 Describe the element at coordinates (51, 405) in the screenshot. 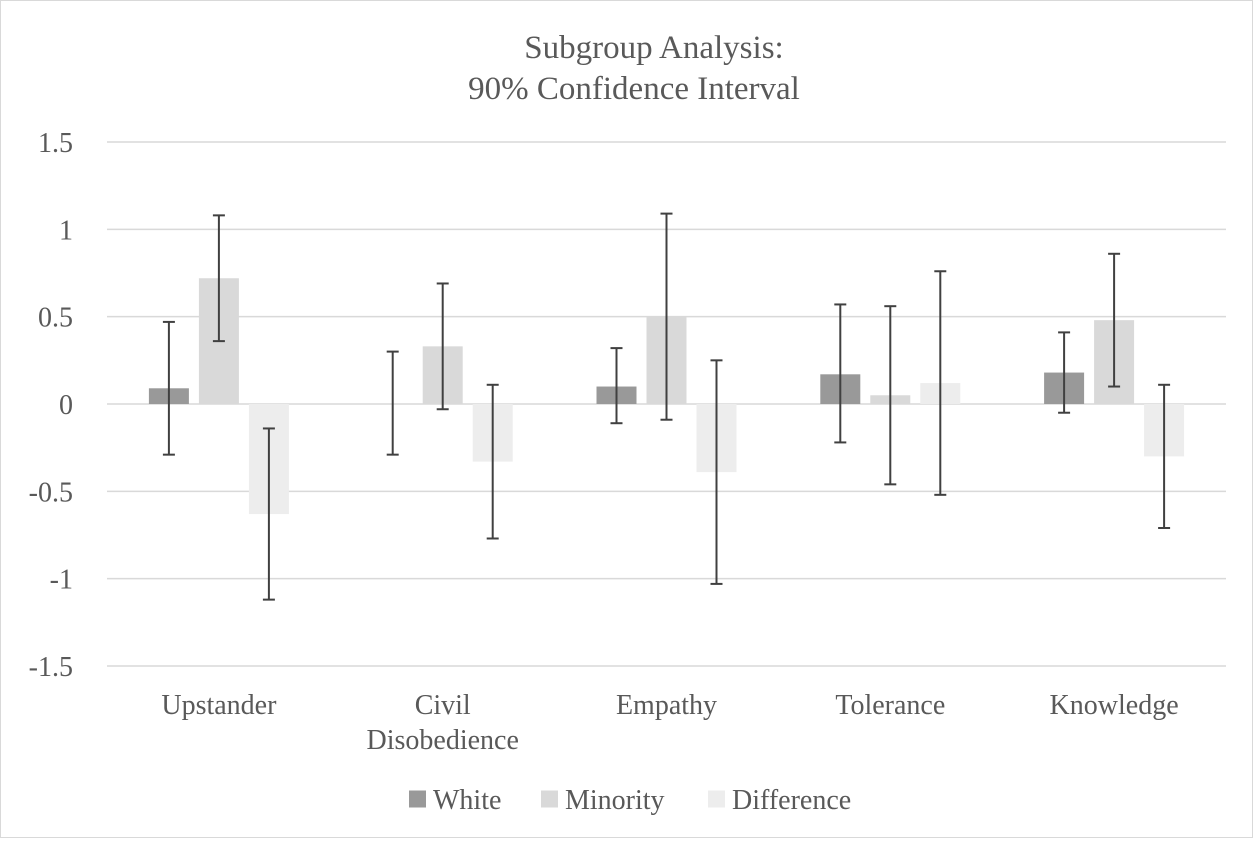

I see `y-axis-tick-labels: 1.5 1 0.5 0 -0.5 -1 -1.5` at that location.